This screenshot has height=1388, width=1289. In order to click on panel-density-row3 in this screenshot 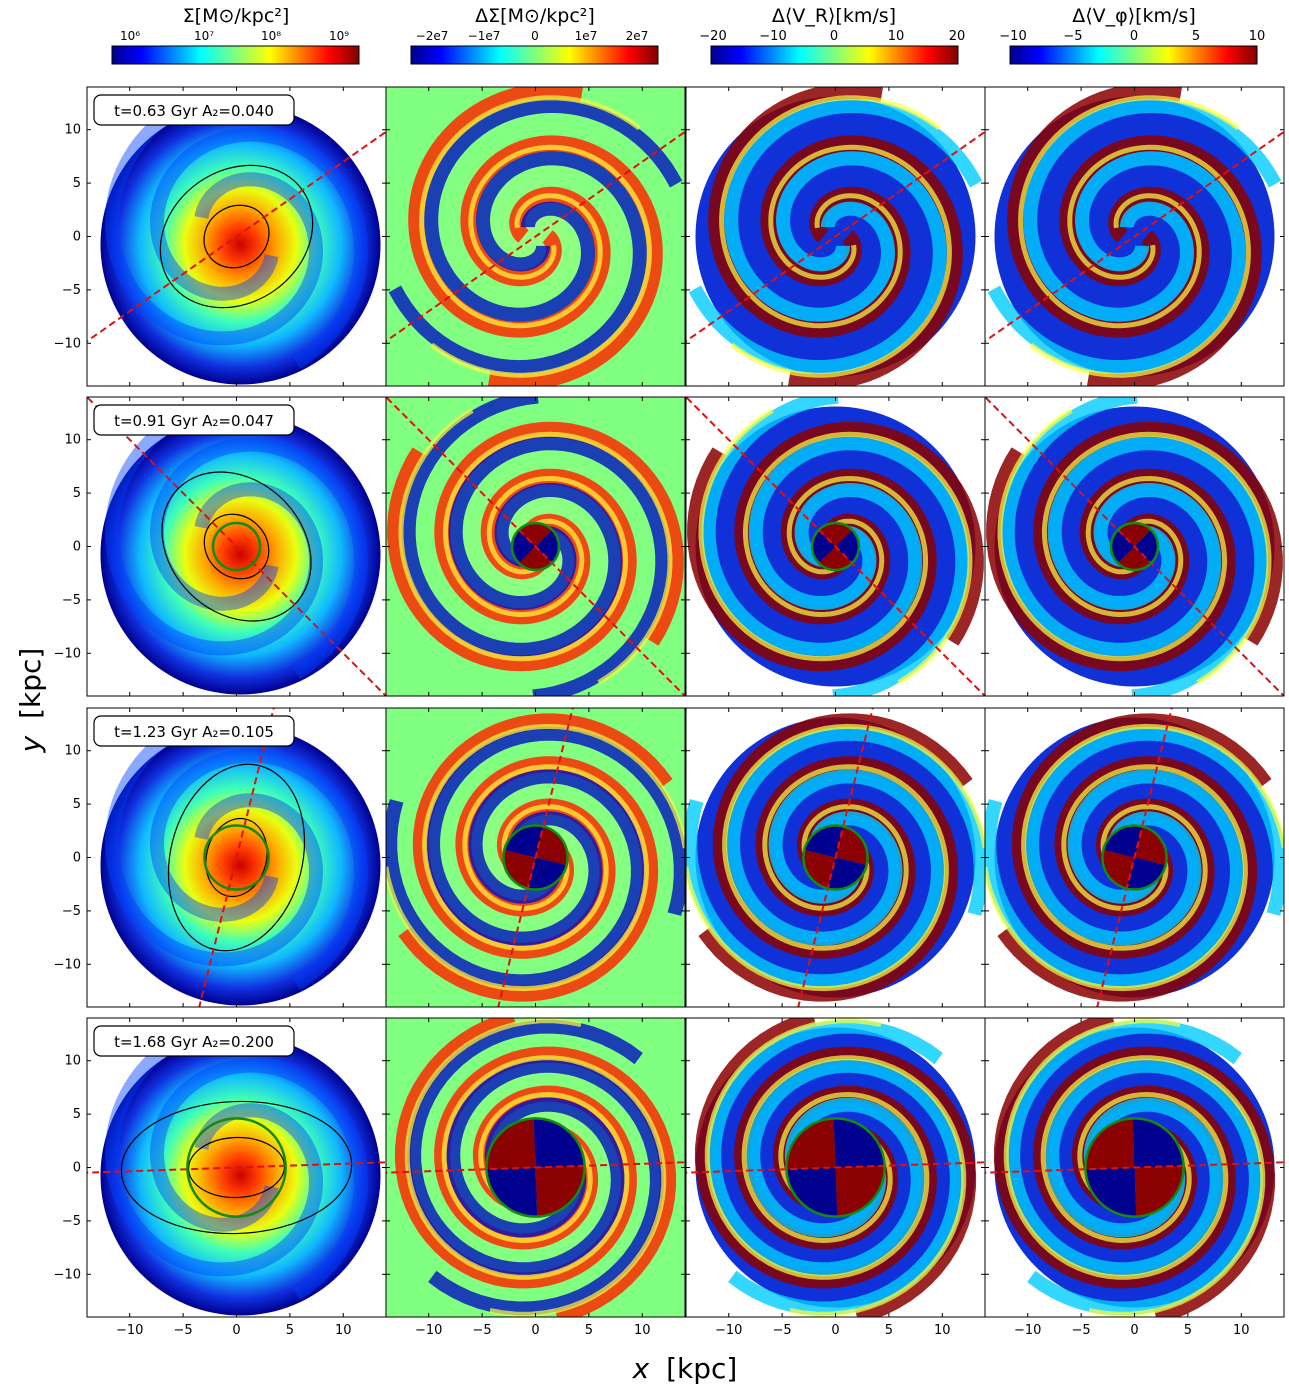, I will do `click(236, 857)`.